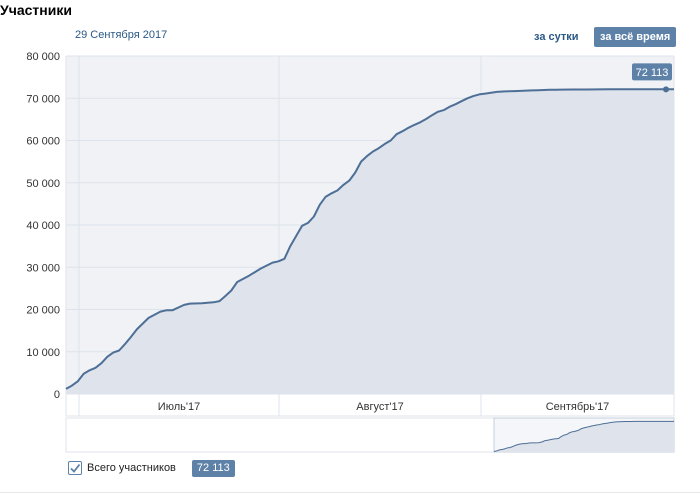 This screenshot has width=700, height=499. I want to click on y-tick-label: 50 000, so click(43, 184).